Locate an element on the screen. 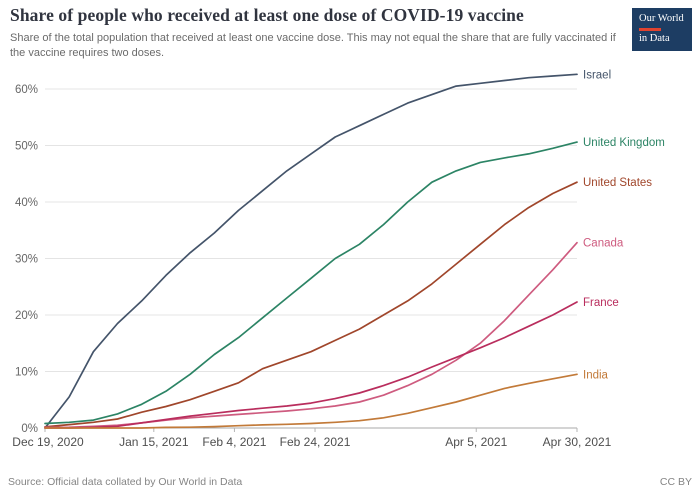 This screenshot has width=700, height=495. y-tick-label: 60% is located at coordinates (26, 90).